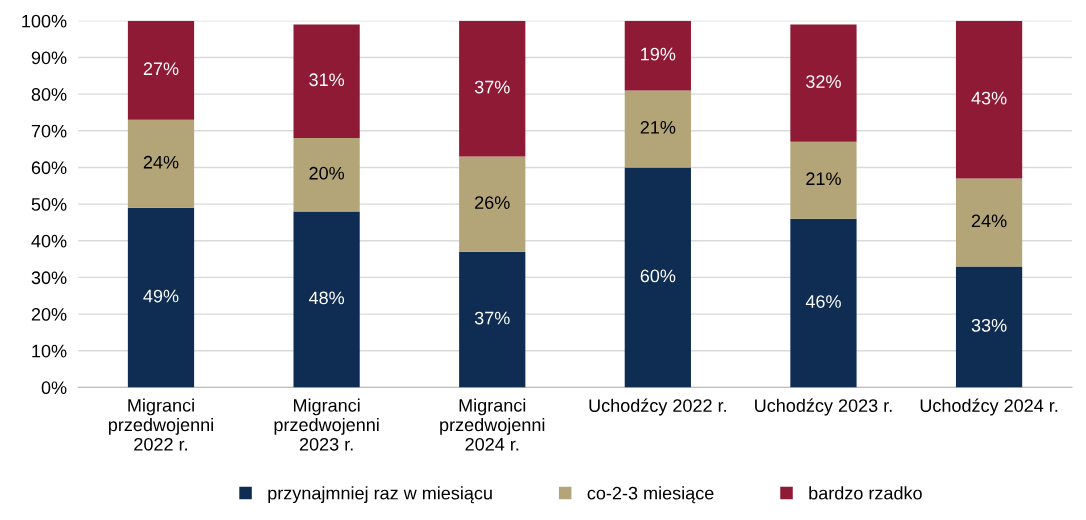 The width and height of the screenshot is (1086, 520). I want to click on data-label: 27%, so click(161, 69).